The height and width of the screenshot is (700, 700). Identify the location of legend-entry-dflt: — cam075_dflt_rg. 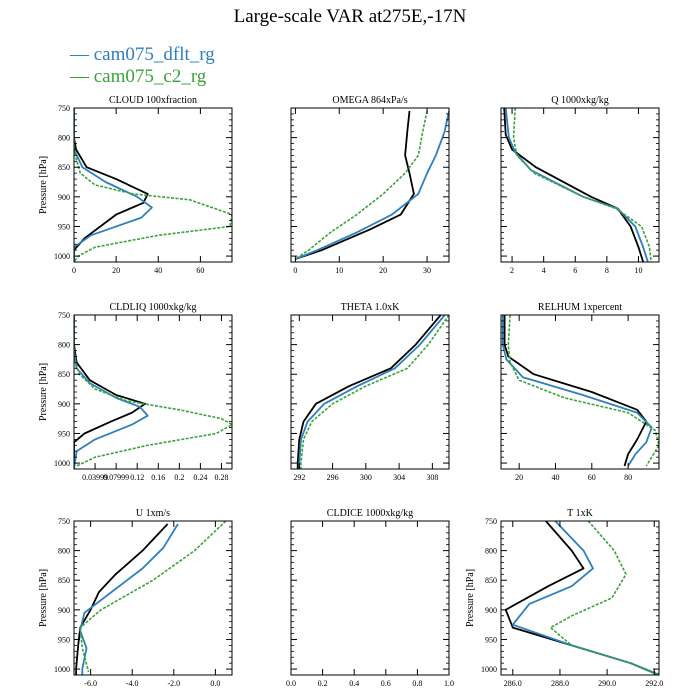
(142, 55).